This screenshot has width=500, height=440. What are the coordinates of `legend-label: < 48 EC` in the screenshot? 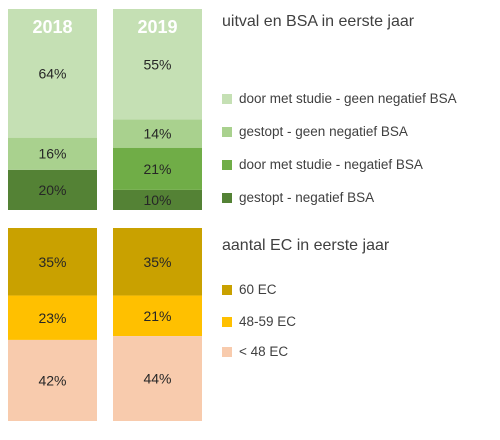 It's located at (264, 351).